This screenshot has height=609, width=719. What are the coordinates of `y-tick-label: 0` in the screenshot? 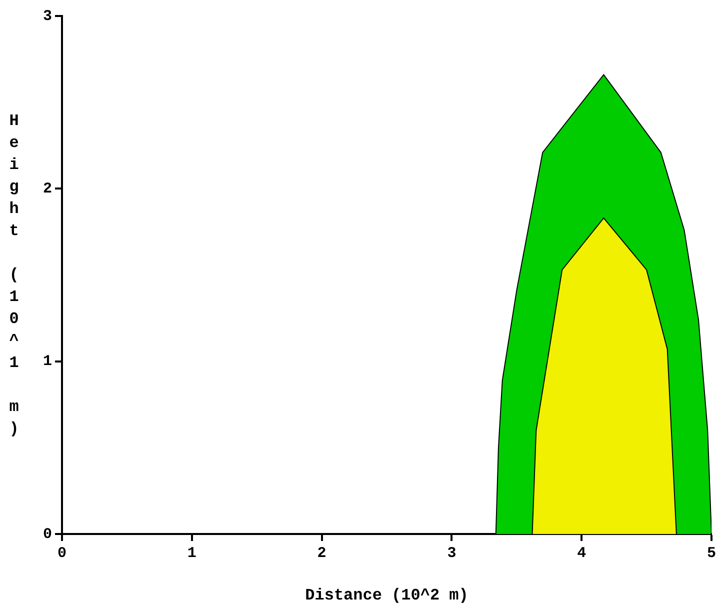 It's located at (47, 534).